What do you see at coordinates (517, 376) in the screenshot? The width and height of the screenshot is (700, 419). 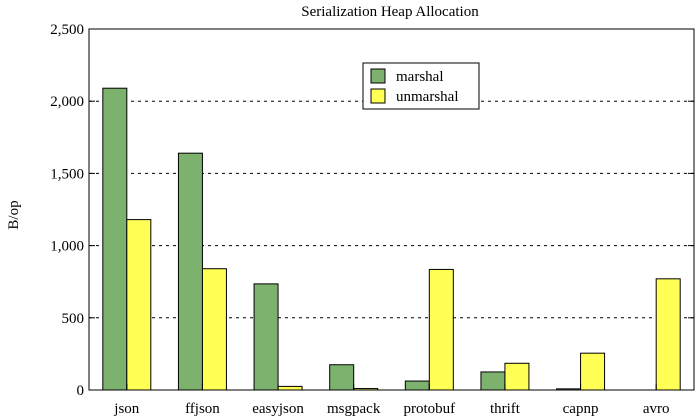 I see `bar-unmarshal-thrift` at bounding box center [517, 376].